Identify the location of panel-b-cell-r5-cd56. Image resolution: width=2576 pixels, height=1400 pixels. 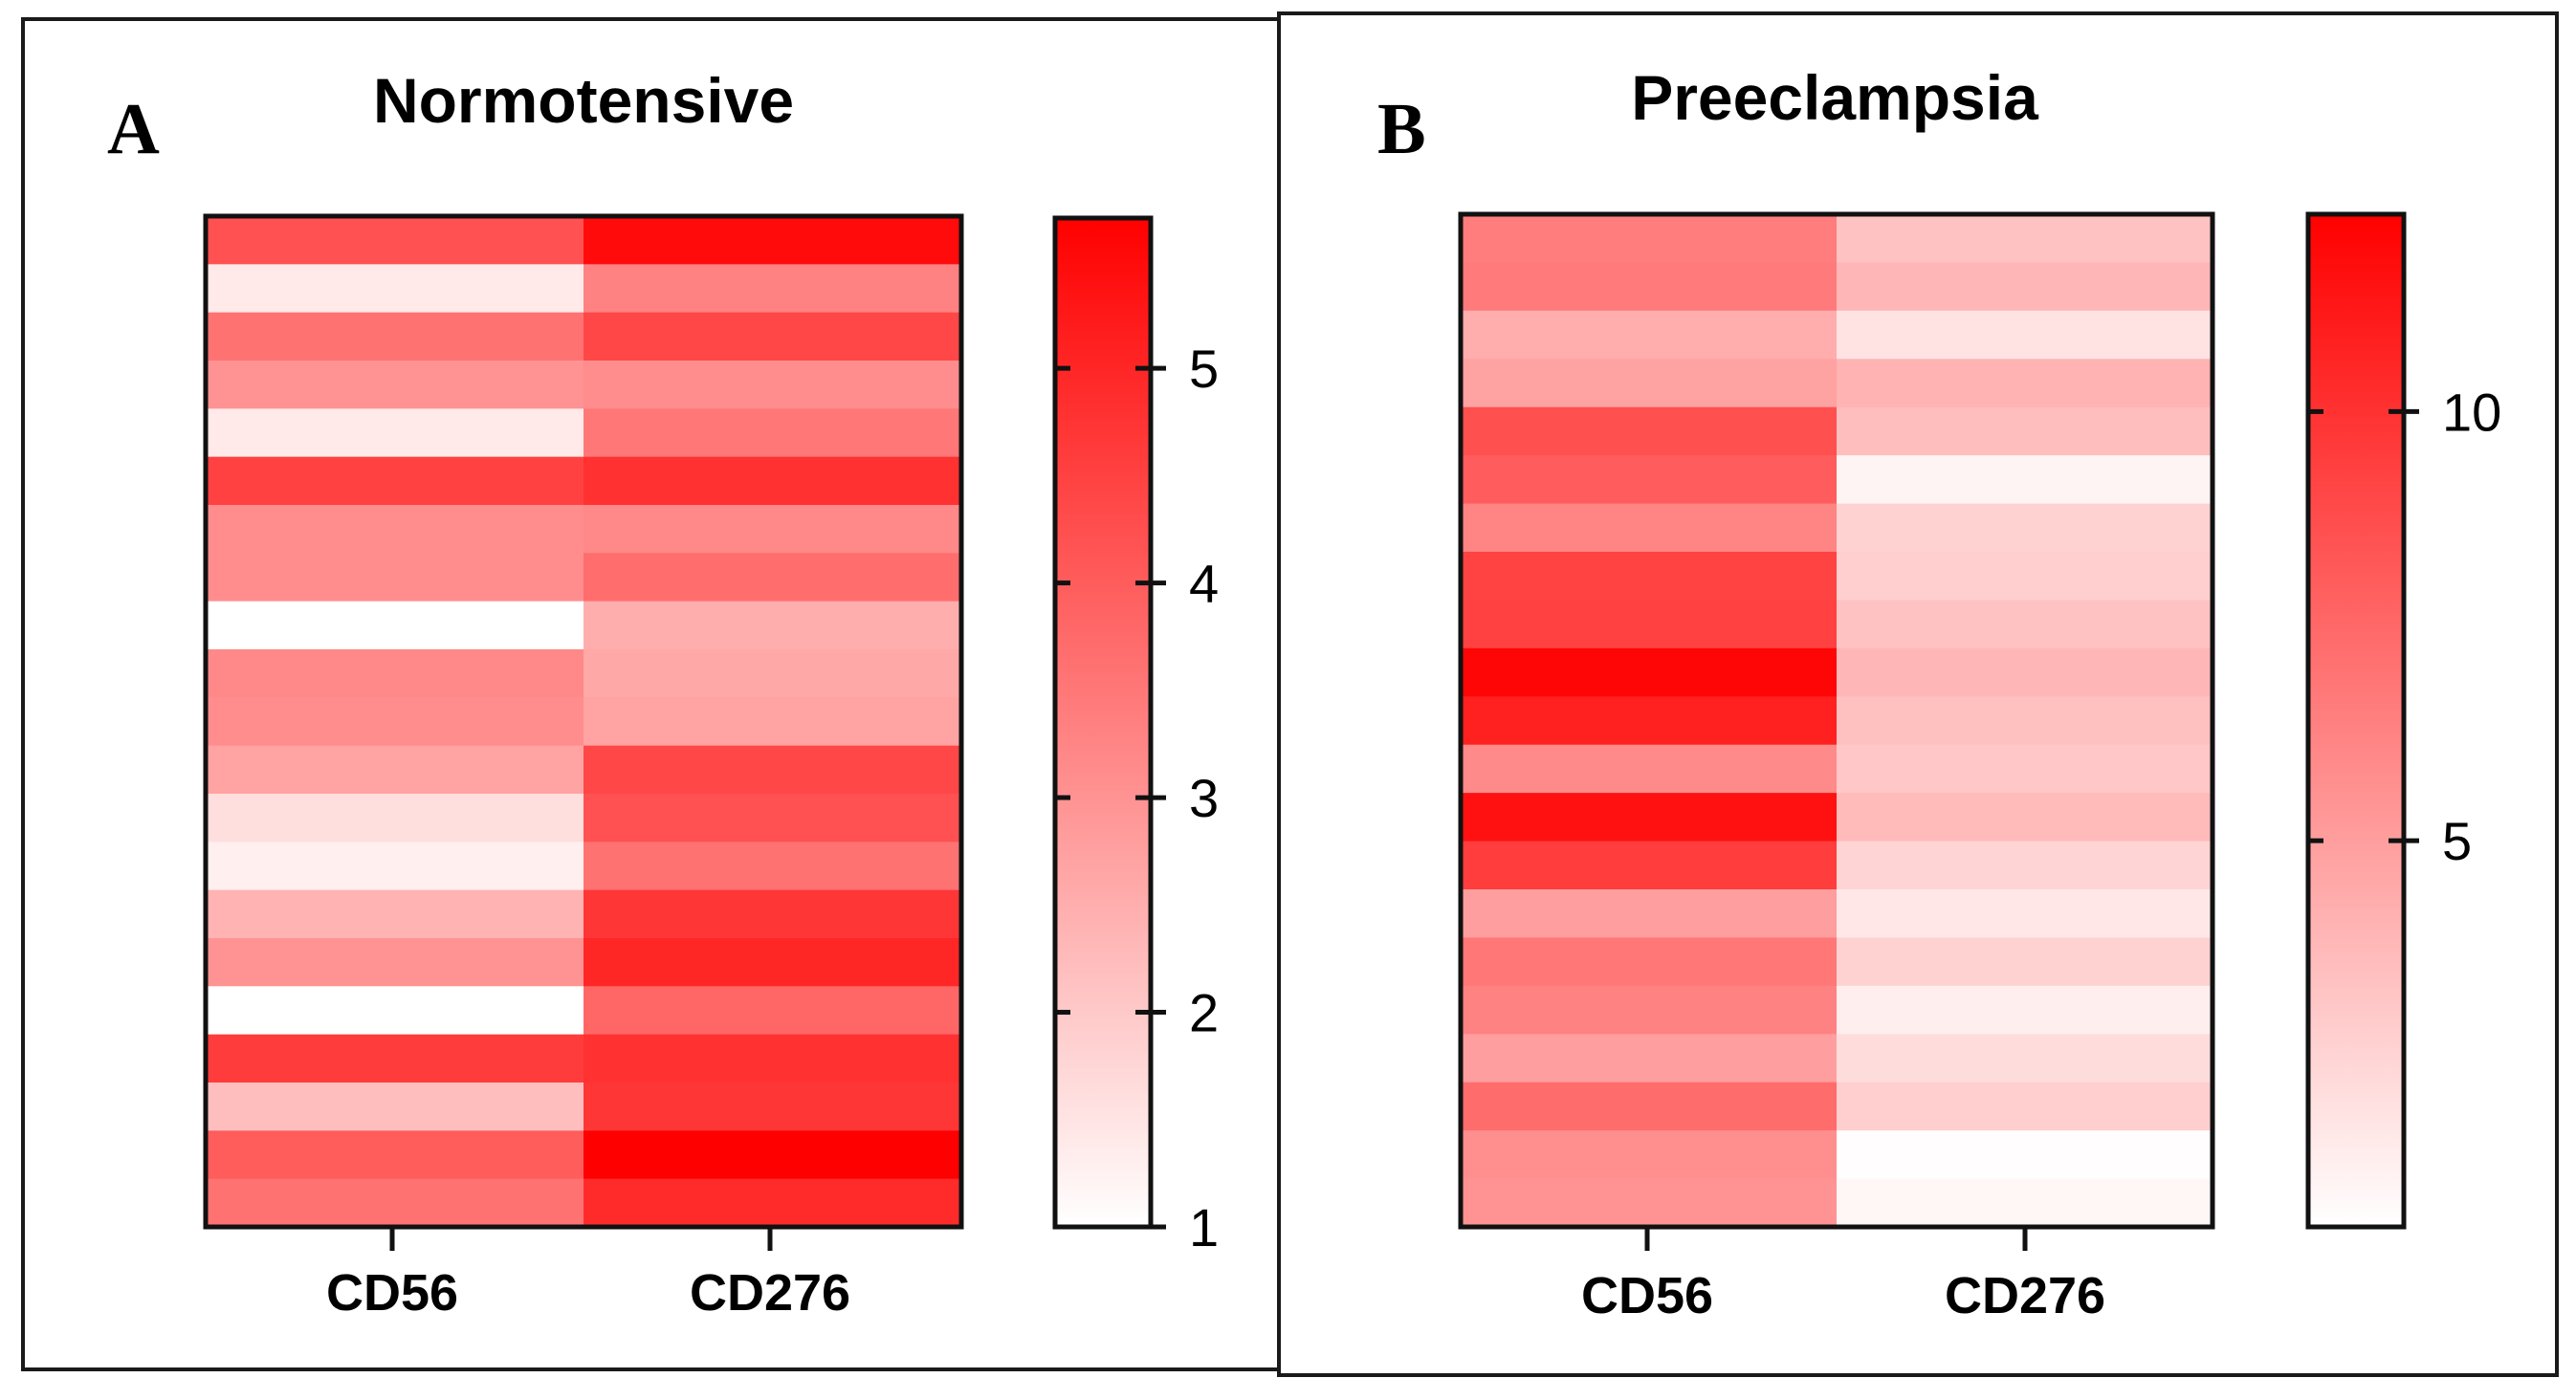
(1649, 431).